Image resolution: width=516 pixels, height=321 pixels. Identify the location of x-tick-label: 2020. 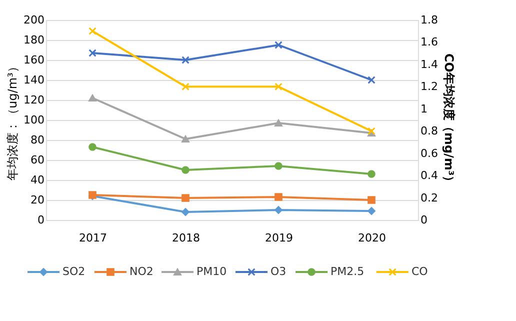
(372, 238).